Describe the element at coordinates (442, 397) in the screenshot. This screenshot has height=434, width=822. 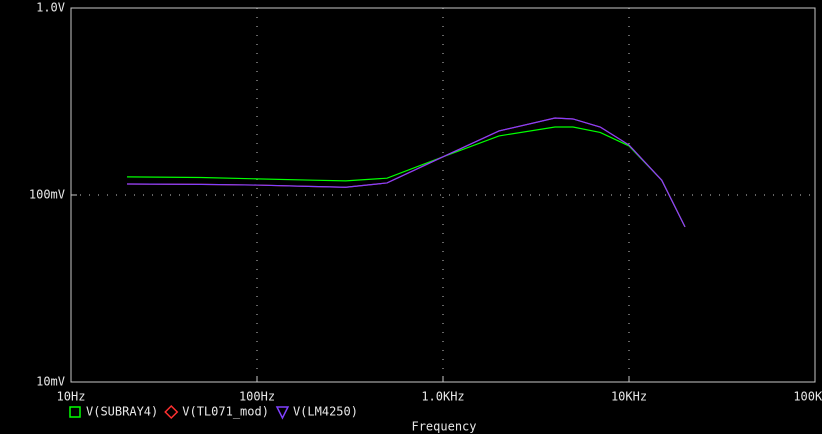
I see `x-tick-label: 1.0KHz` at that location.